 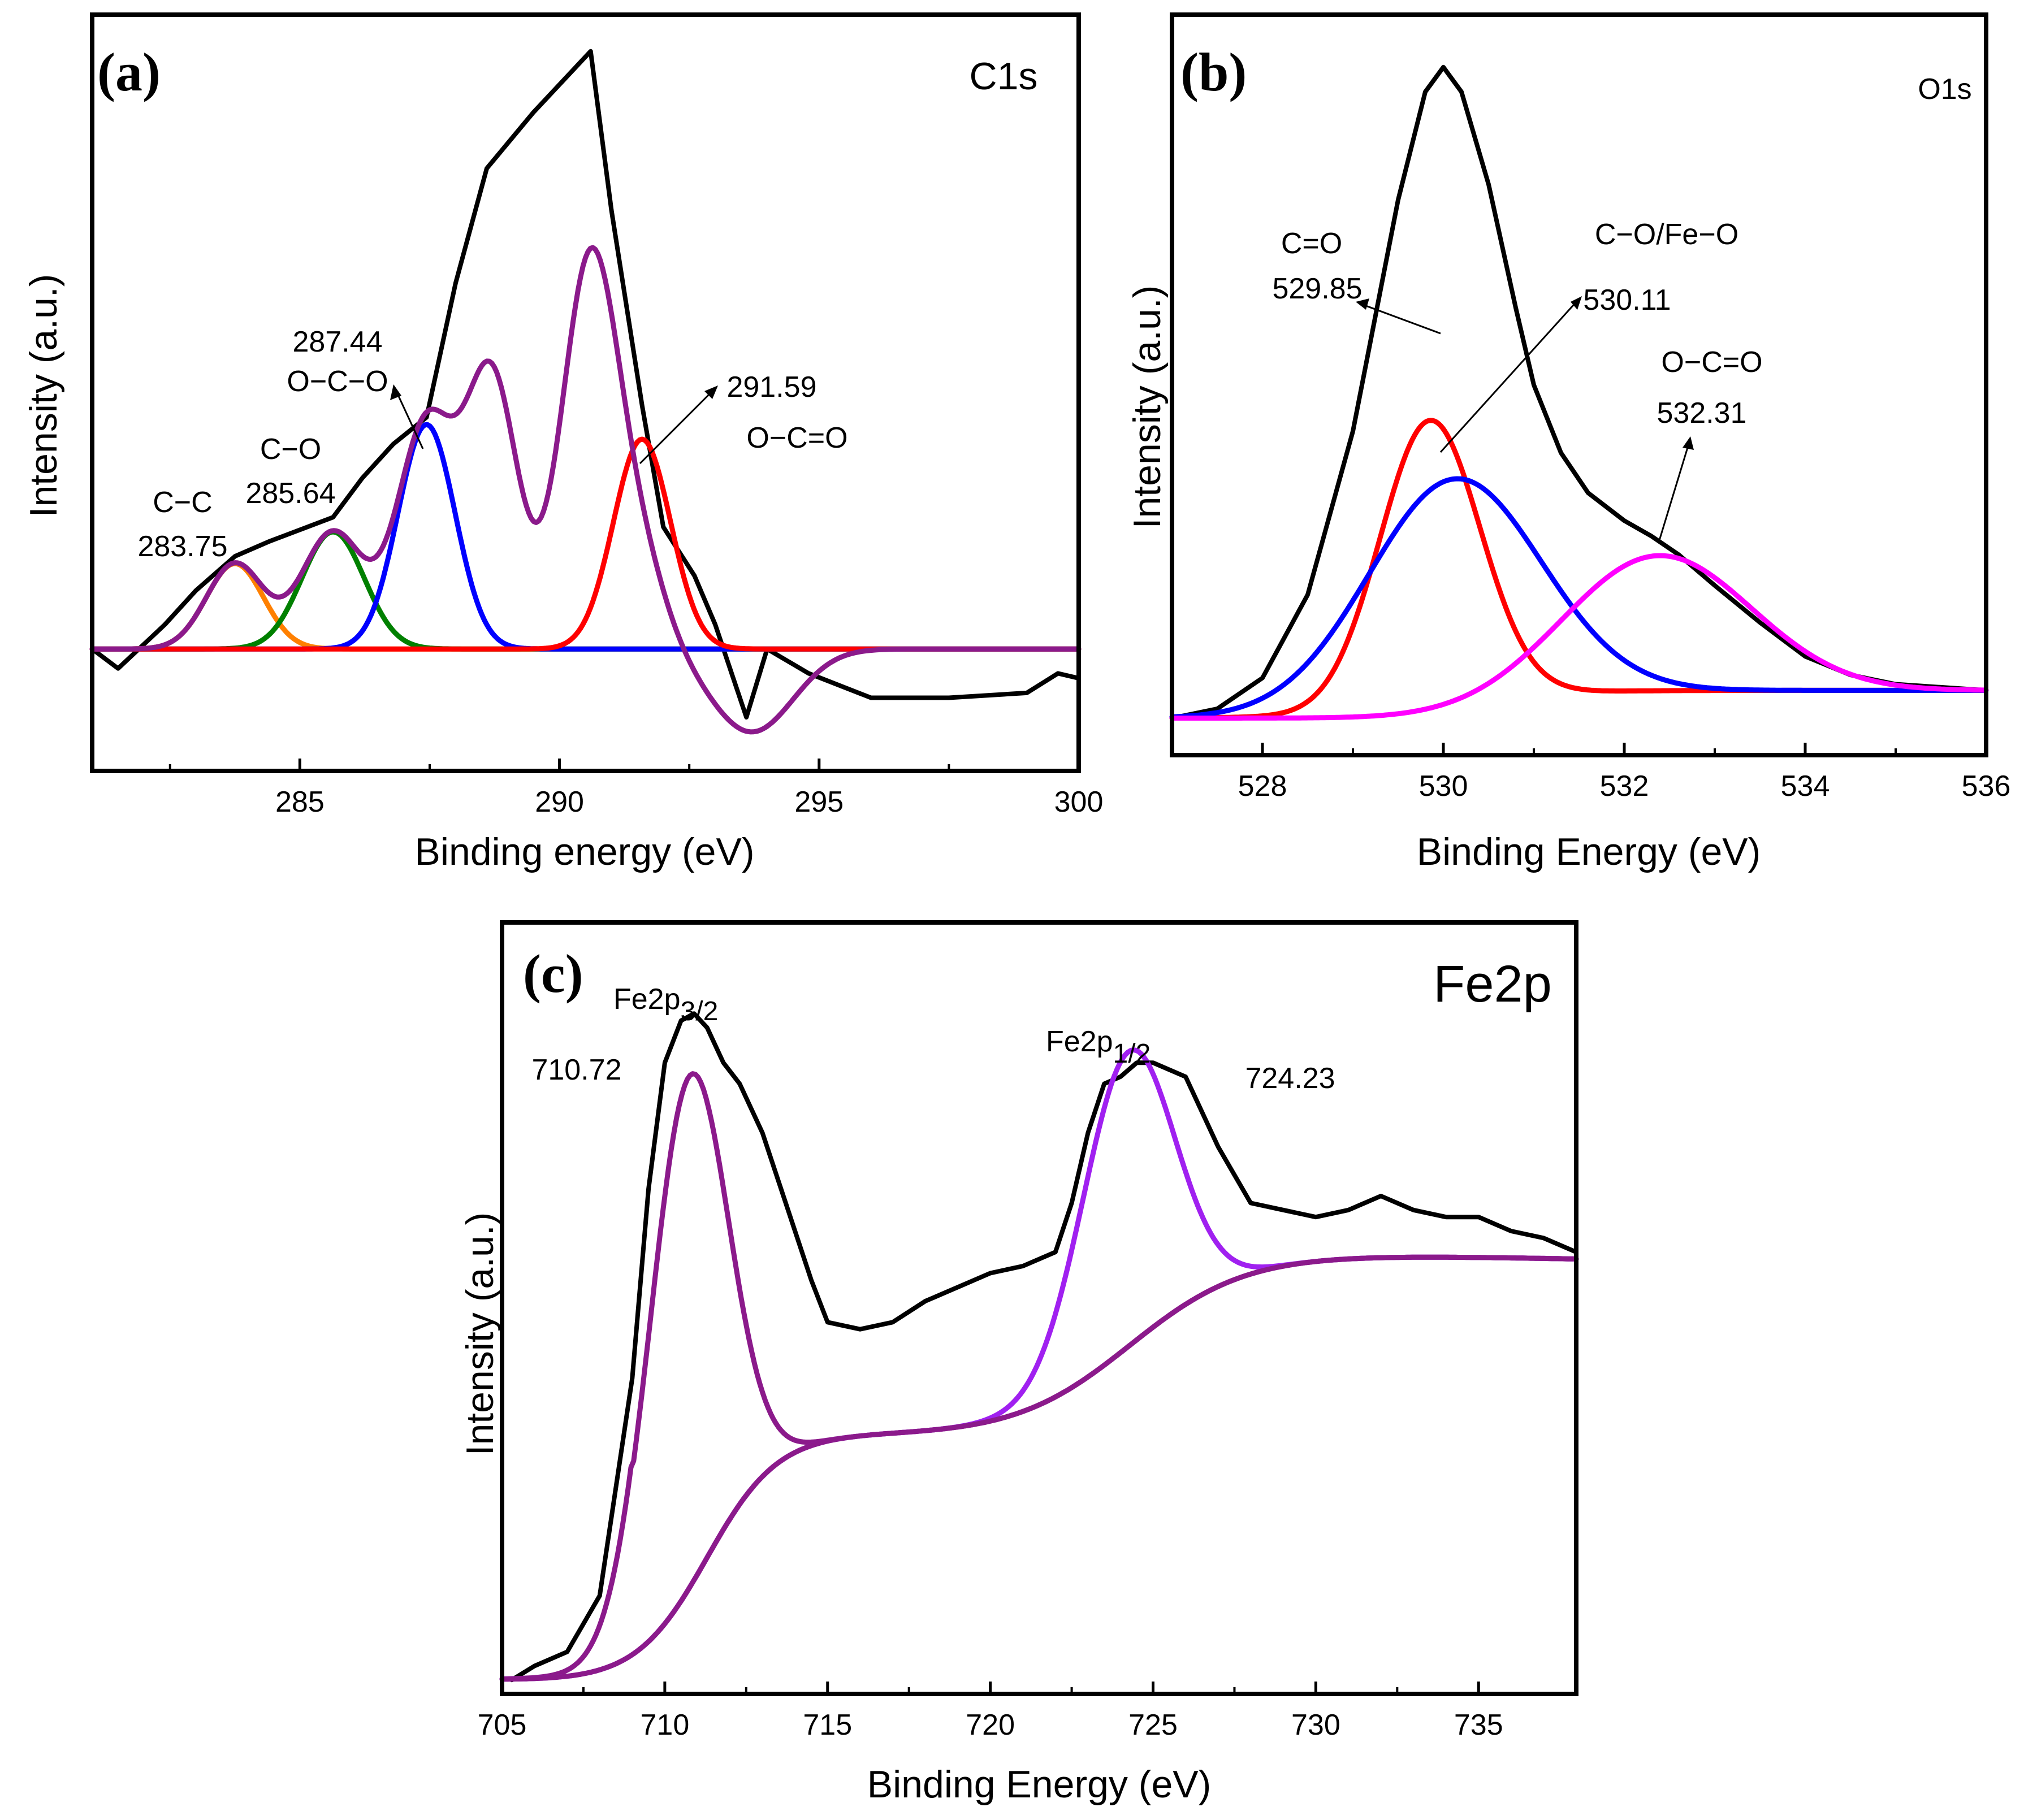 What do you see at coordinates (1589, 851) in the screenshot?
I see `panel-b-x-label: Binding Energy (eV)` at bounding box center [1589, 851].